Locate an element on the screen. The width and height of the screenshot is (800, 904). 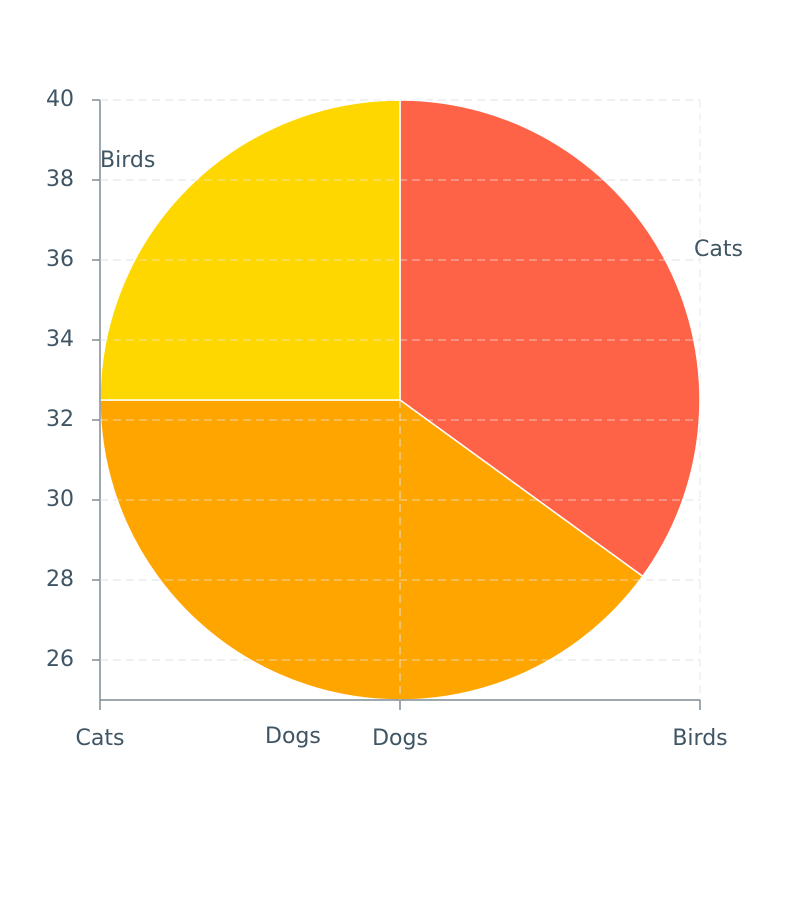
y-tick-label: 36 is located at coordinates (60, 259).